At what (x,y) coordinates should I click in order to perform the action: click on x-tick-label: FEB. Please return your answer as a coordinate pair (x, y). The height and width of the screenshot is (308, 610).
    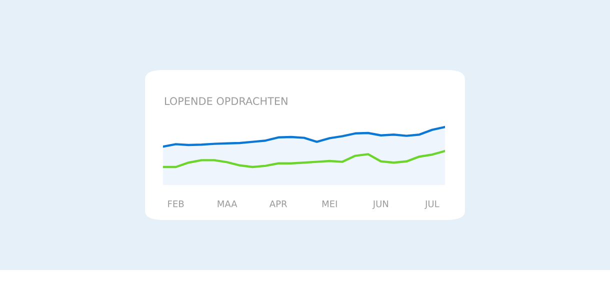
    Looking at the image, I should click on (176, 204).